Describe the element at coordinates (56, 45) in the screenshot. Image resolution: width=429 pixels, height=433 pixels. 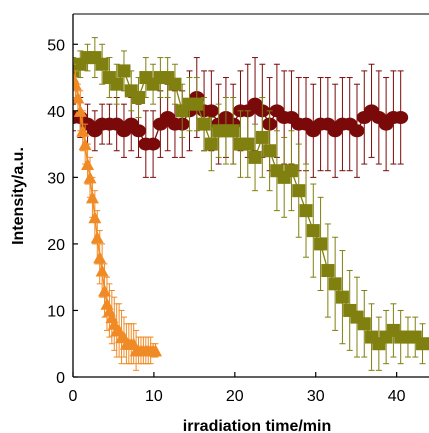
I see `y-tick-label: 50` at that location.